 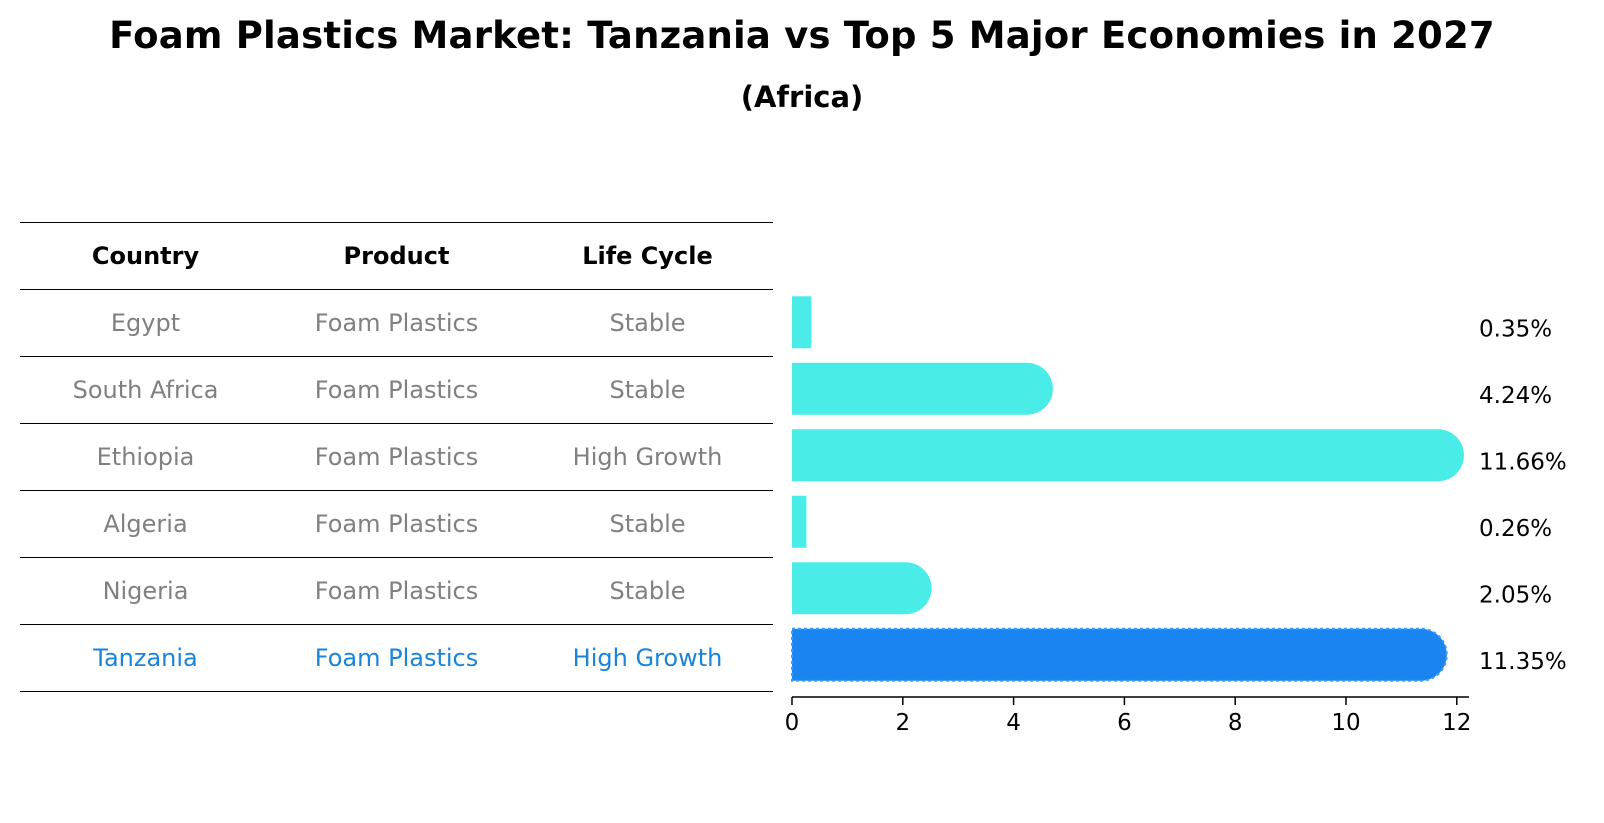 What do you see at coordinates (145, 591) in the screenshot?
I see `cell-country: Nigeria` at bounding box center [145, 591].